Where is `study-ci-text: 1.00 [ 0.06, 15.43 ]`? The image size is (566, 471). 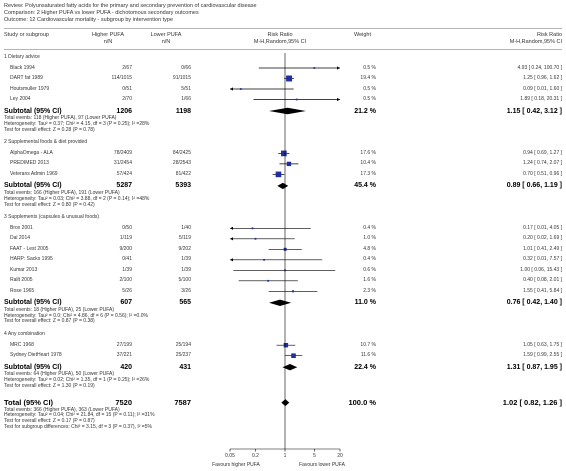 study-ci-text: 1.00 [ 0.06, 15.43 ] is located at coordinates (541, 269).